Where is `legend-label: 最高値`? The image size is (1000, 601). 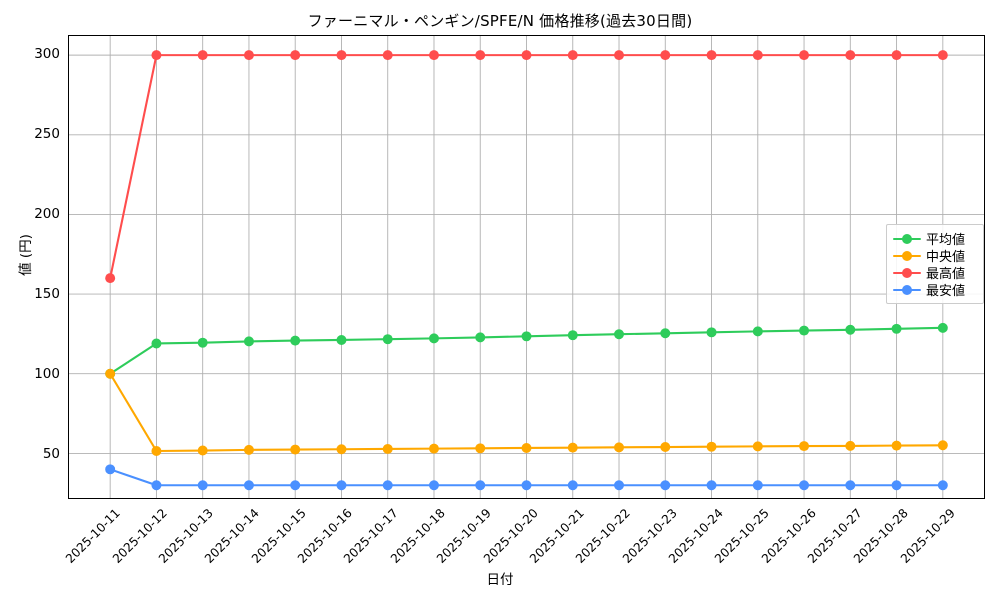
legend-label: 最高値 is located at coordinates (946, 274).